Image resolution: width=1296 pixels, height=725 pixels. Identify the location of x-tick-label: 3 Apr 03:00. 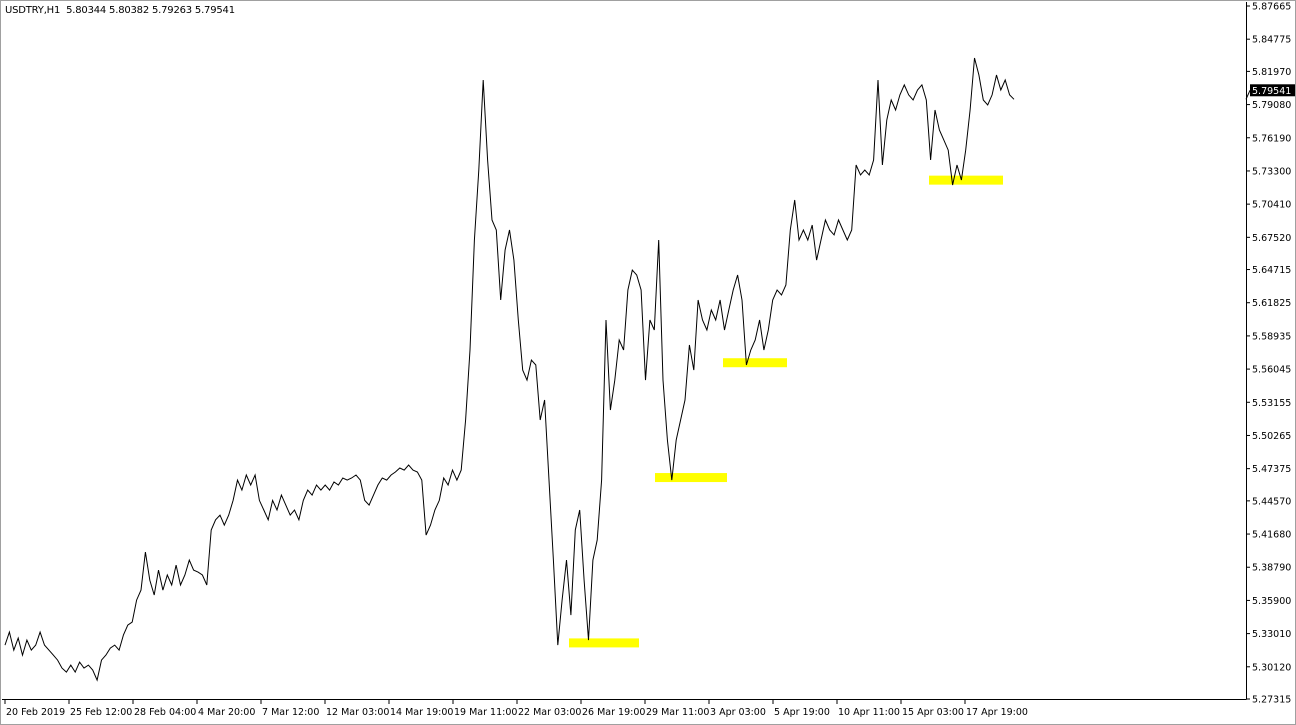
(738, 712).